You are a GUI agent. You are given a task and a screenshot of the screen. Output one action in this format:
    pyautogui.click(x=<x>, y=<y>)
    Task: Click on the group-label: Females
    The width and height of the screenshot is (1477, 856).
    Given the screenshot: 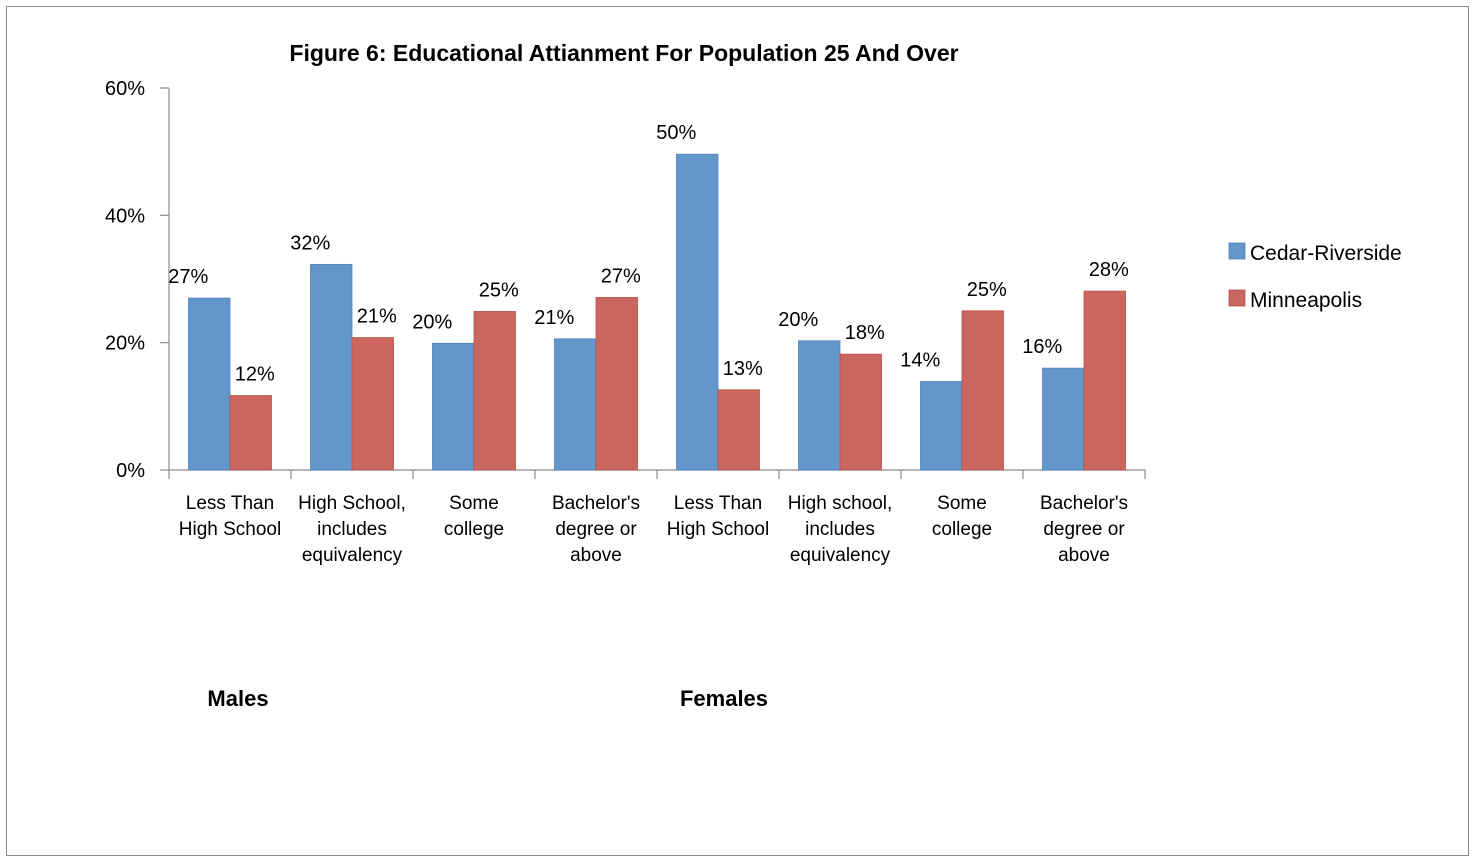 What is the action you would take?
    pyautogui.click(x=724, y=698)
    